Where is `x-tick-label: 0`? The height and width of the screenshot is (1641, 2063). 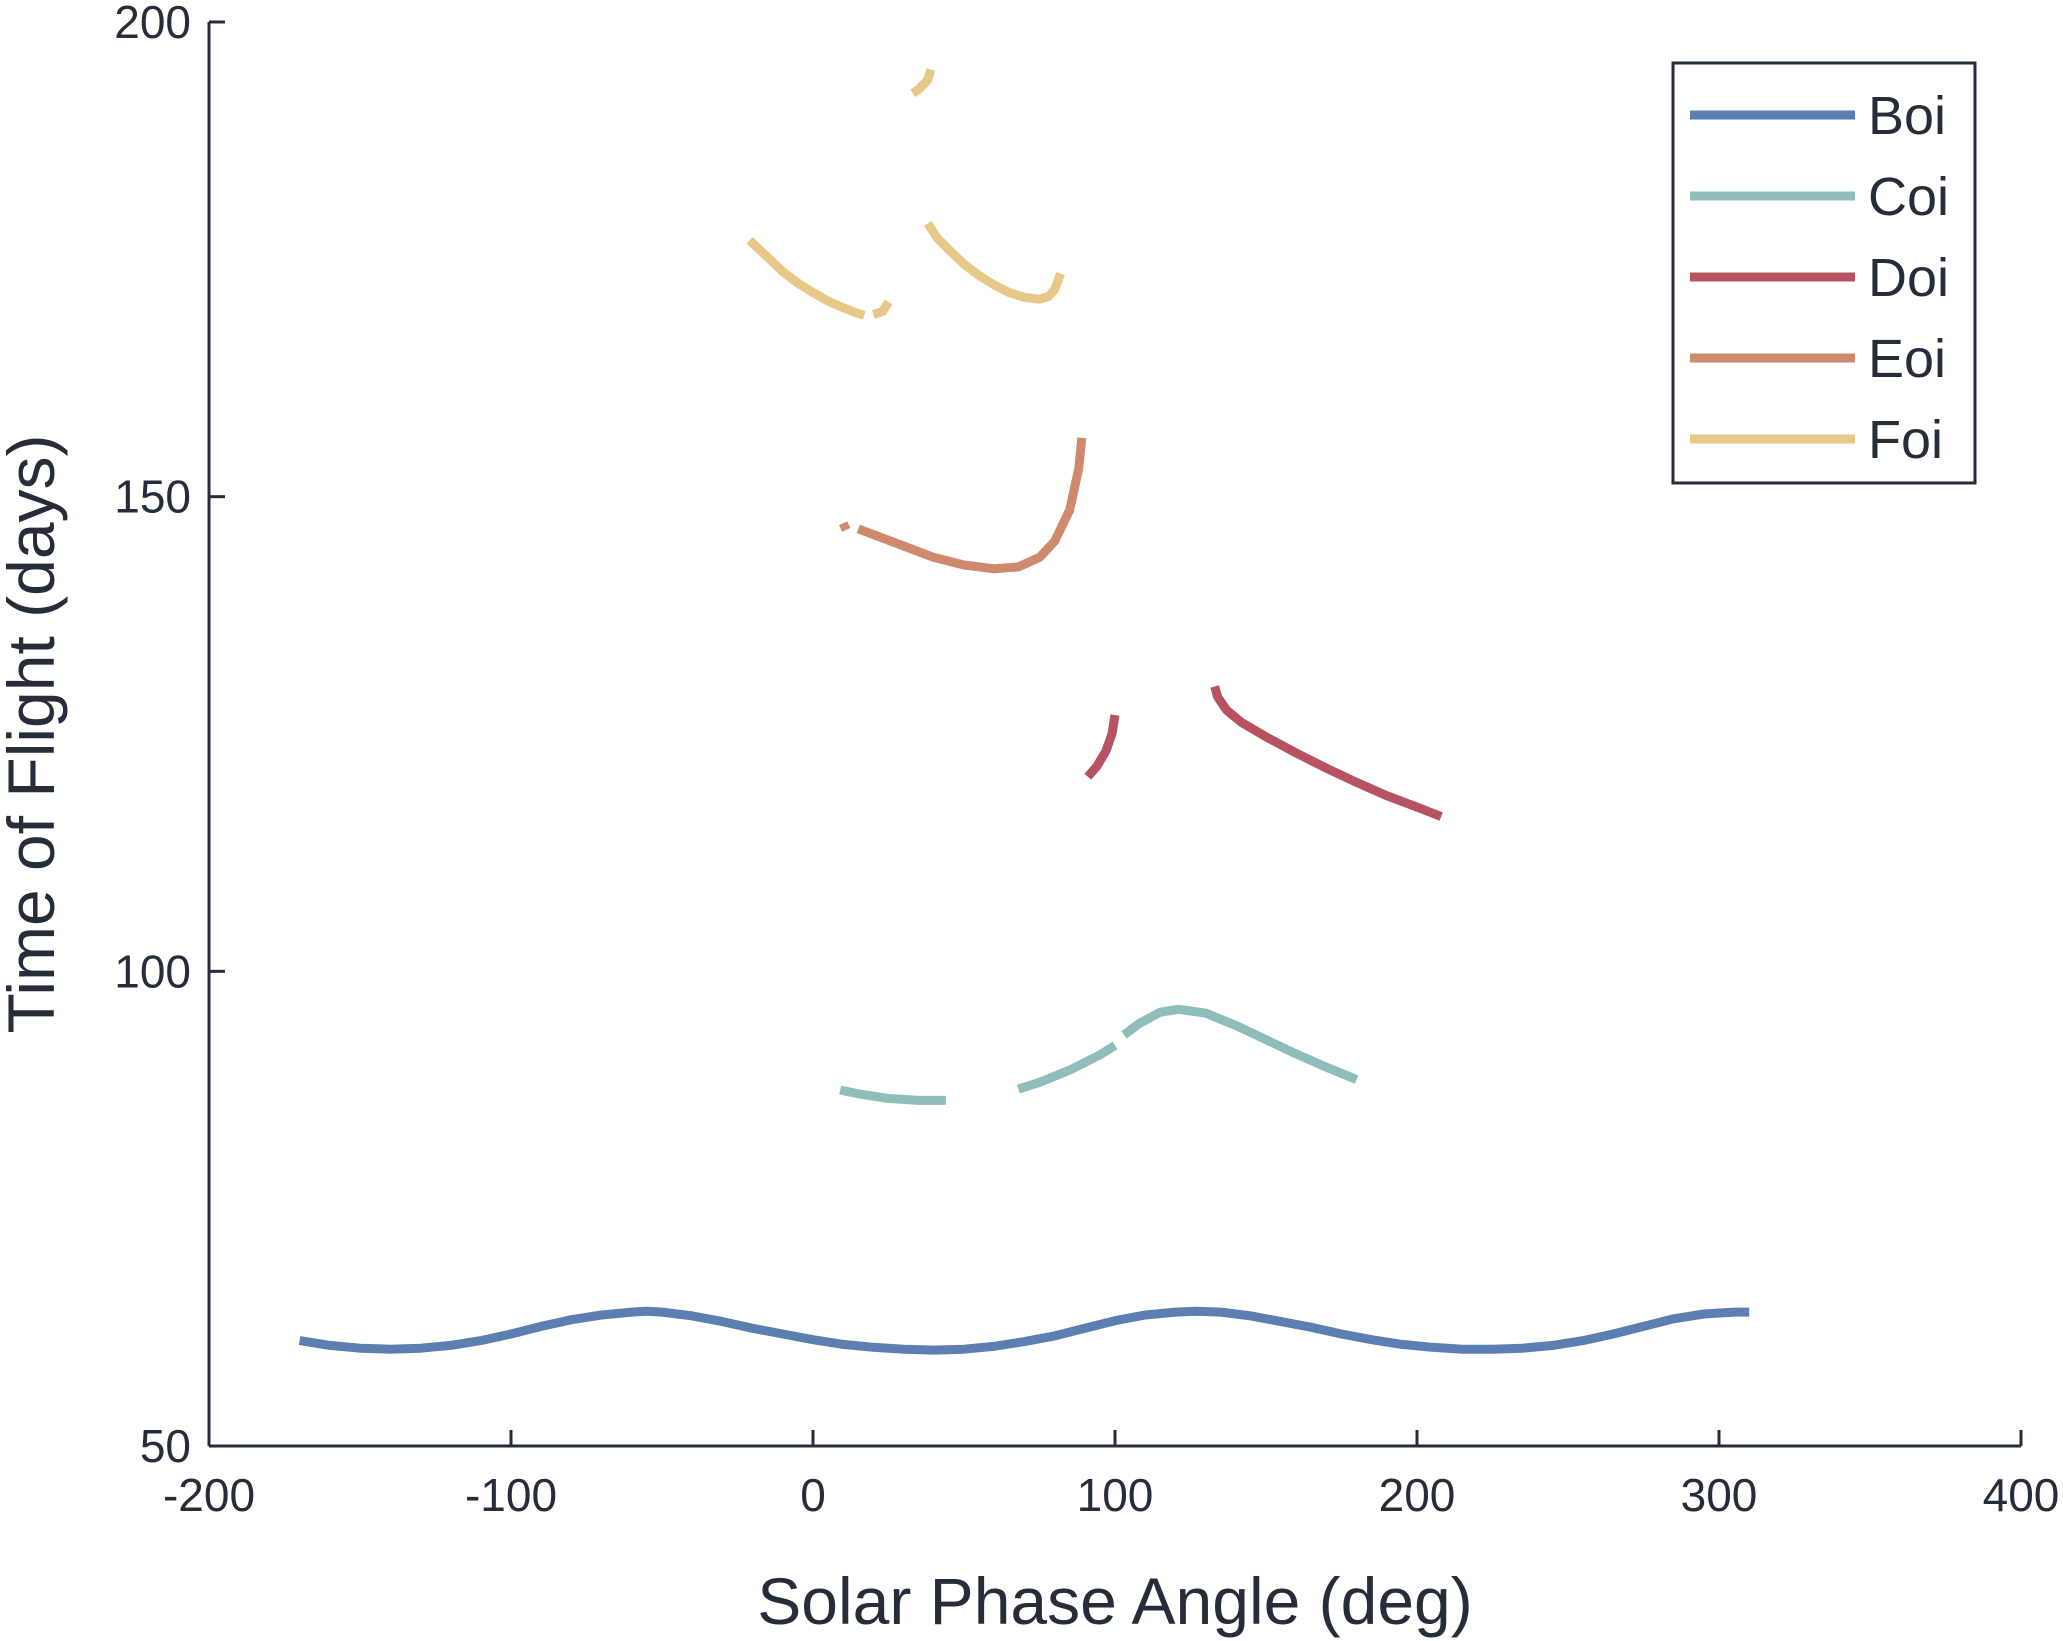 x-tick-label: 0 is located at coordinates (813, 1495).